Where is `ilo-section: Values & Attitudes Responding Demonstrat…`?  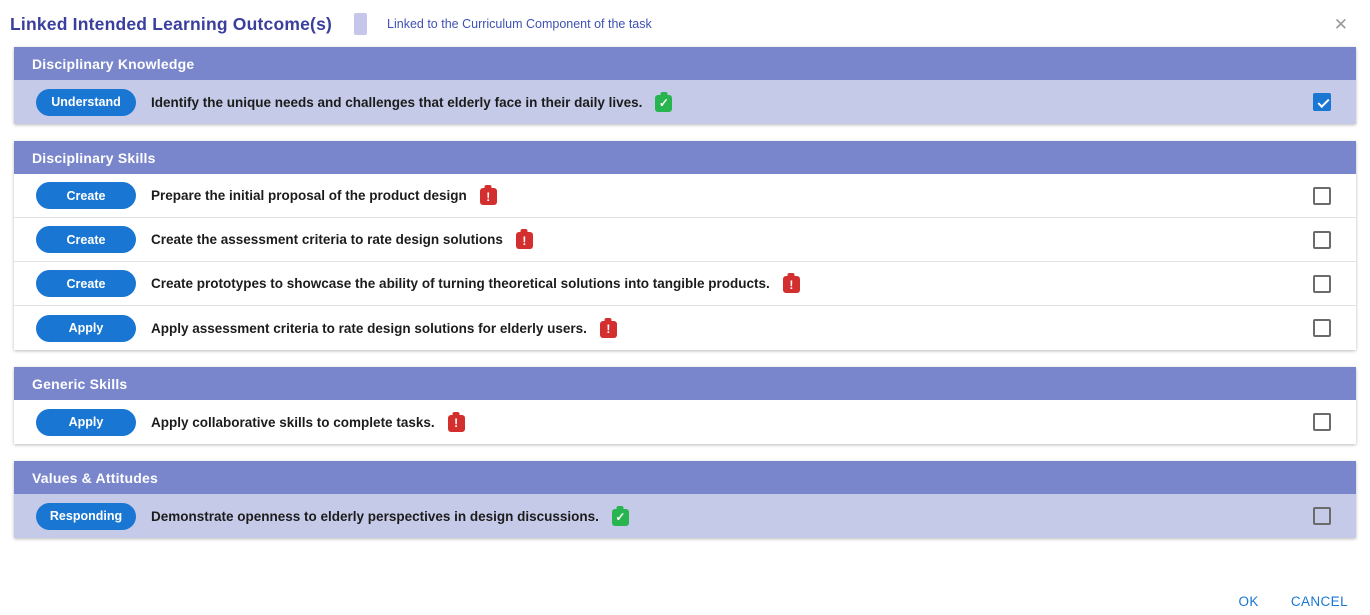
ilo-section: Values & Attitudes Responding Demonstrat… is located at coordinates (685, 499).